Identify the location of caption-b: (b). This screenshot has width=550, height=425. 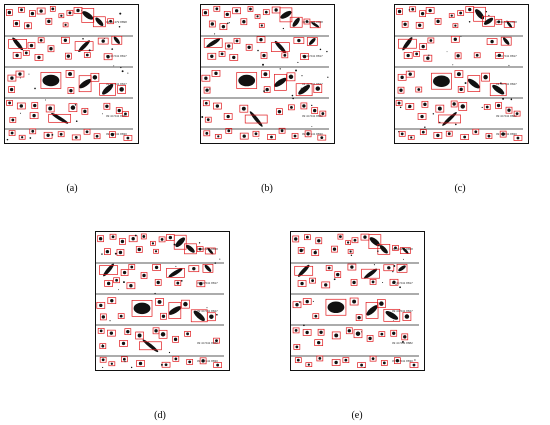
(267, 188).